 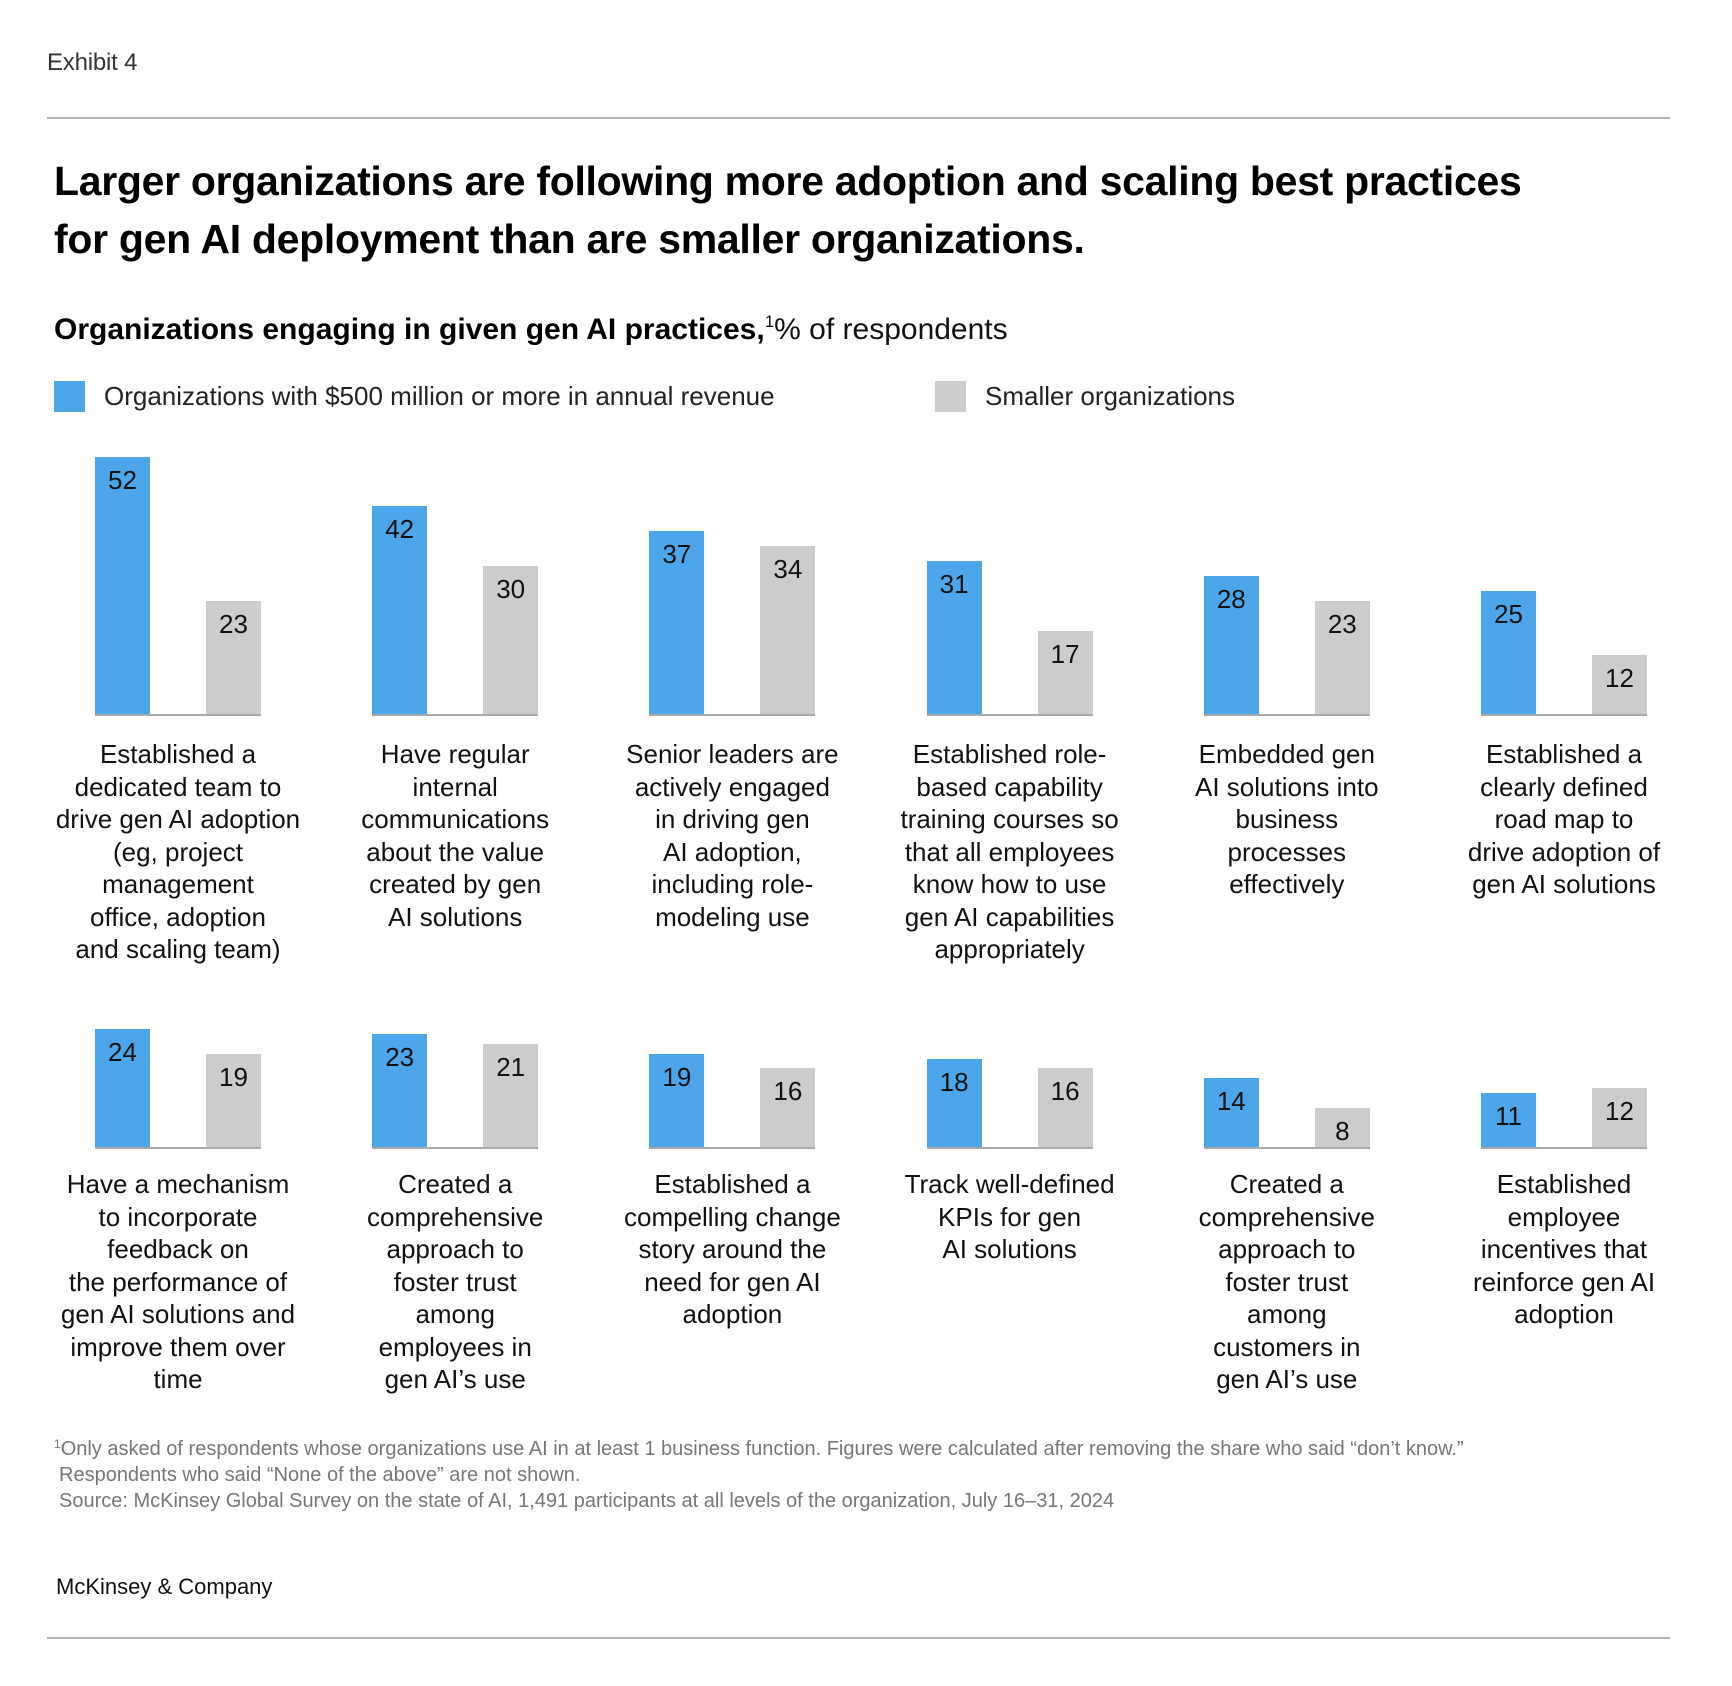 I want to click on value-label-smaller-orgs: 17, so click(x=1065, y=653).